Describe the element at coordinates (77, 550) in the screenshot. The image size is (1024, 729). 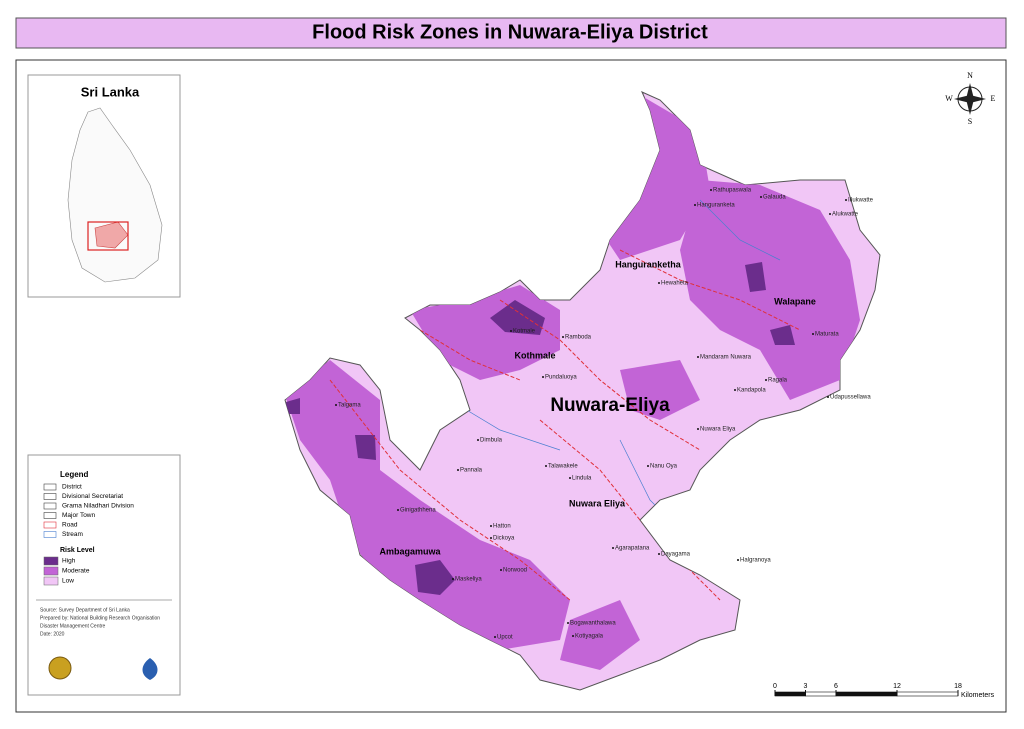
I see `risk-title: Risk Level` at that location.